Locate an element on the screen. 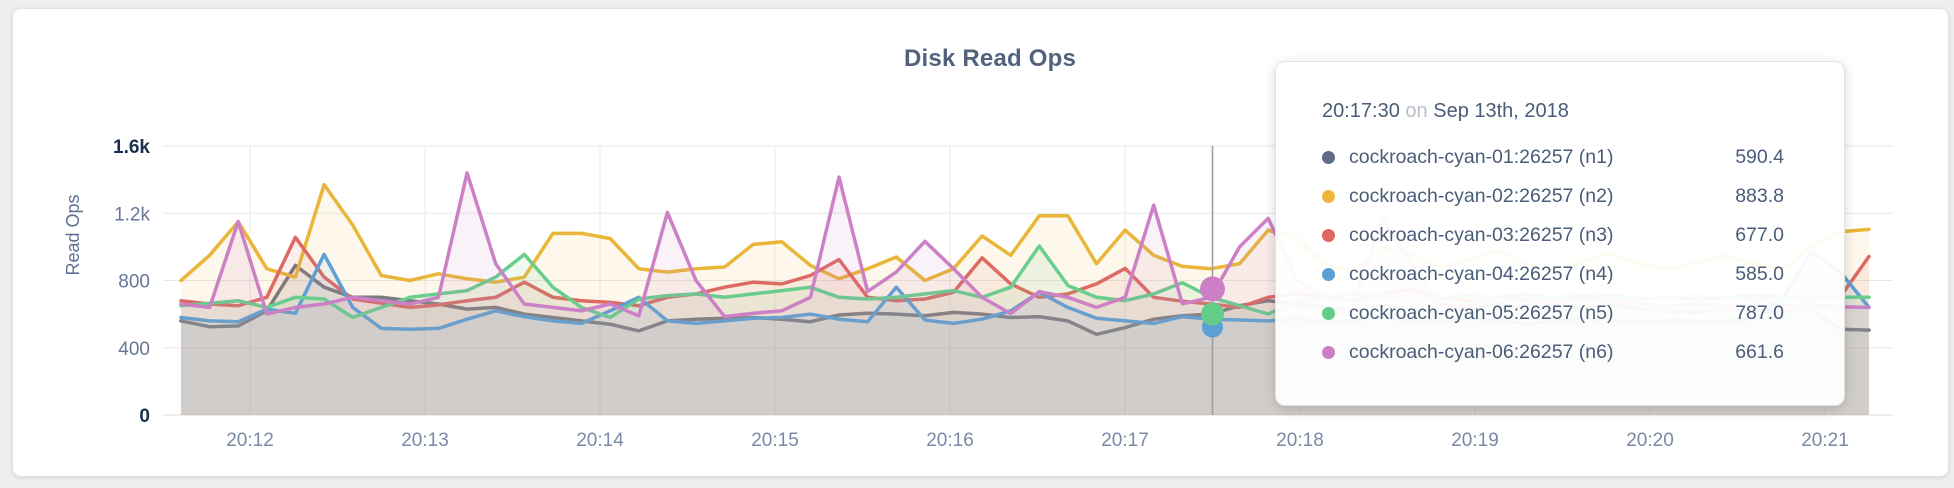  x-tick-label: 20:12 is located at coordinates (250, 440).